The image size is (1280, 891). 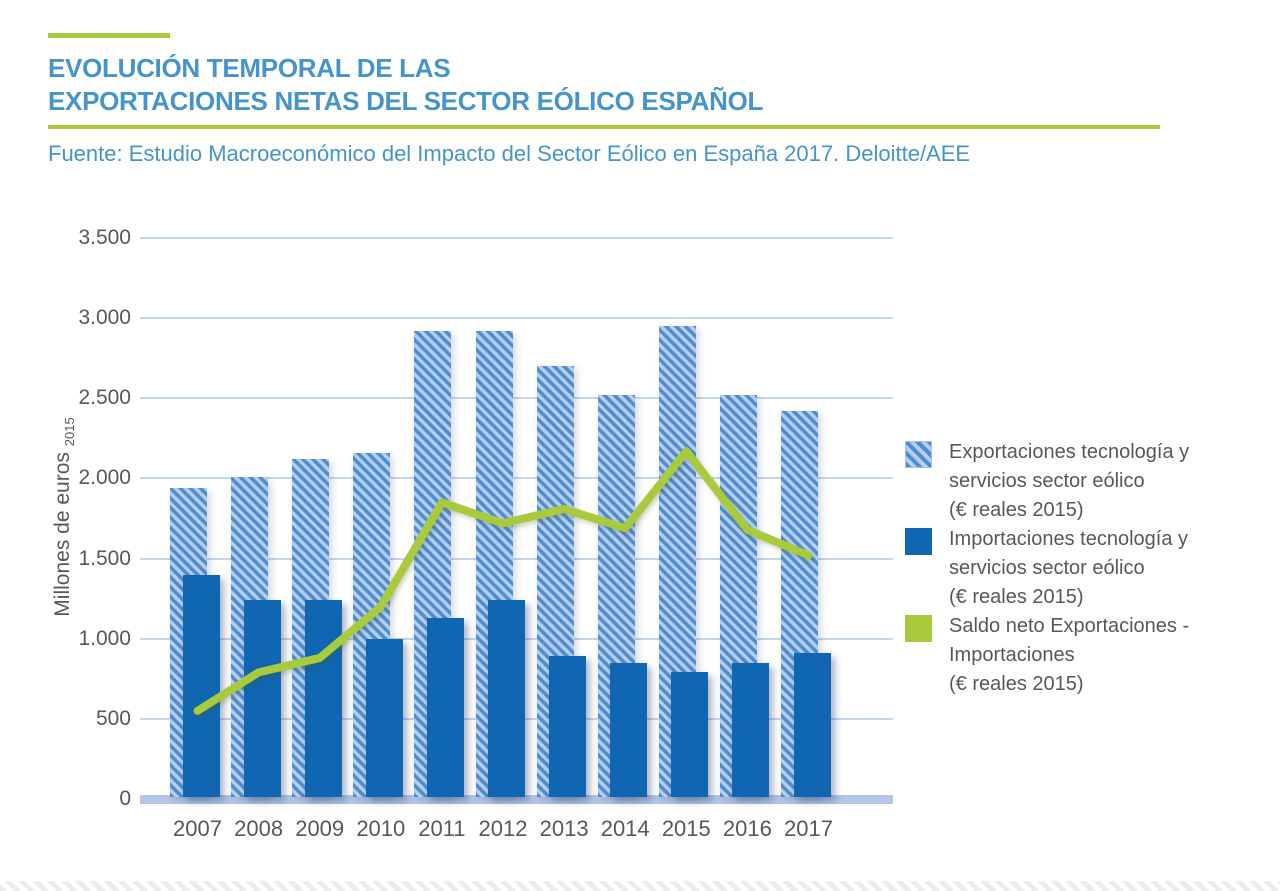 I want to click on legend-swatch-exportaciones-striped, so click(x=918, y=454).